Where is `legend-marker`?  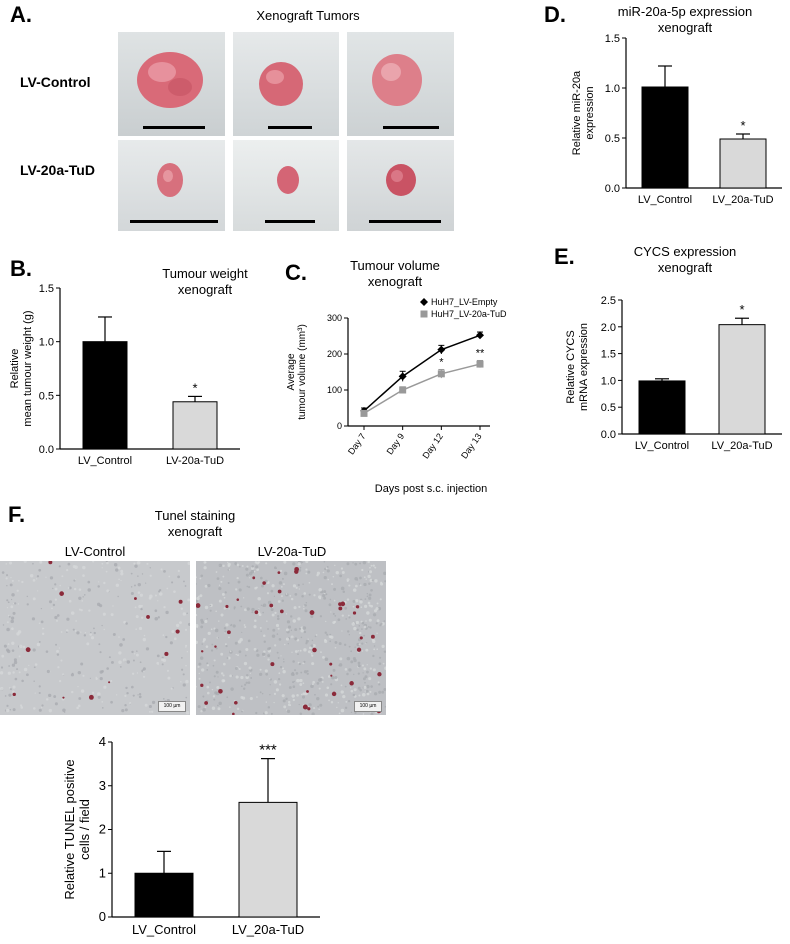 legend-marker is located at coordinates (424, 314).